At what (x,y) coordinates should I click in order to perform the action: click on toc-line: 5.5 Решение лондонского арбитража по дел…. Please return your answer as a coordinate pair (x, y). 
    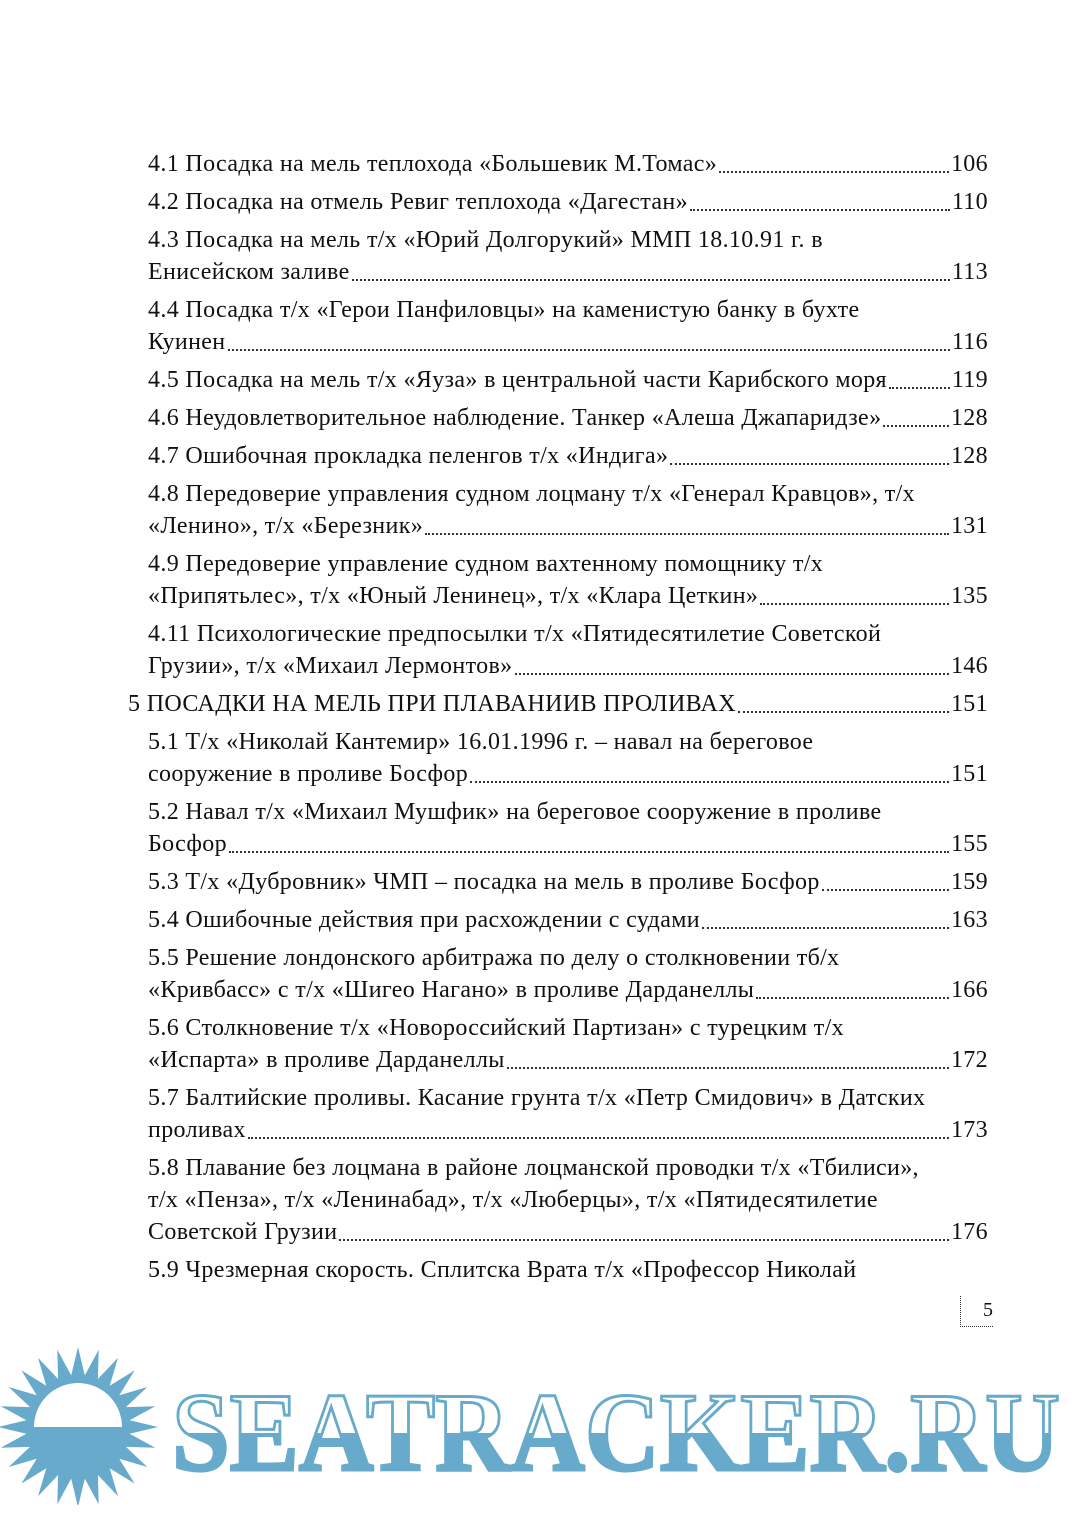
    Looking at the image, I should click on (568, 958).